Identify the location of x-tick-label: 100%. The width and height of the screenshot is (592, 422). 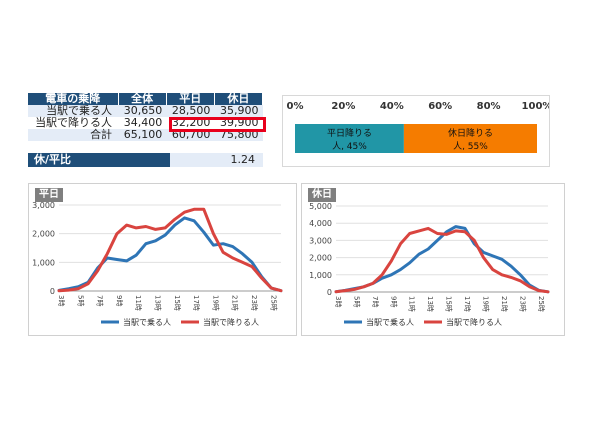
(535, 106).